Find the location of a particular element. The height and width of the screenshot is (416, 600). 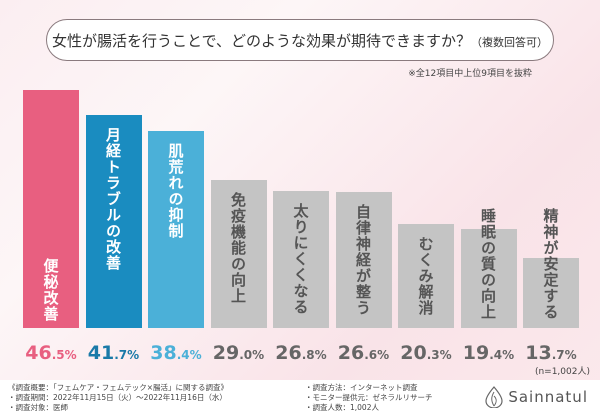

title-box: 女性が腸活を行うことで、どのような効果が期待できますか？（複数回答可） is located at coordinates (300, 40).